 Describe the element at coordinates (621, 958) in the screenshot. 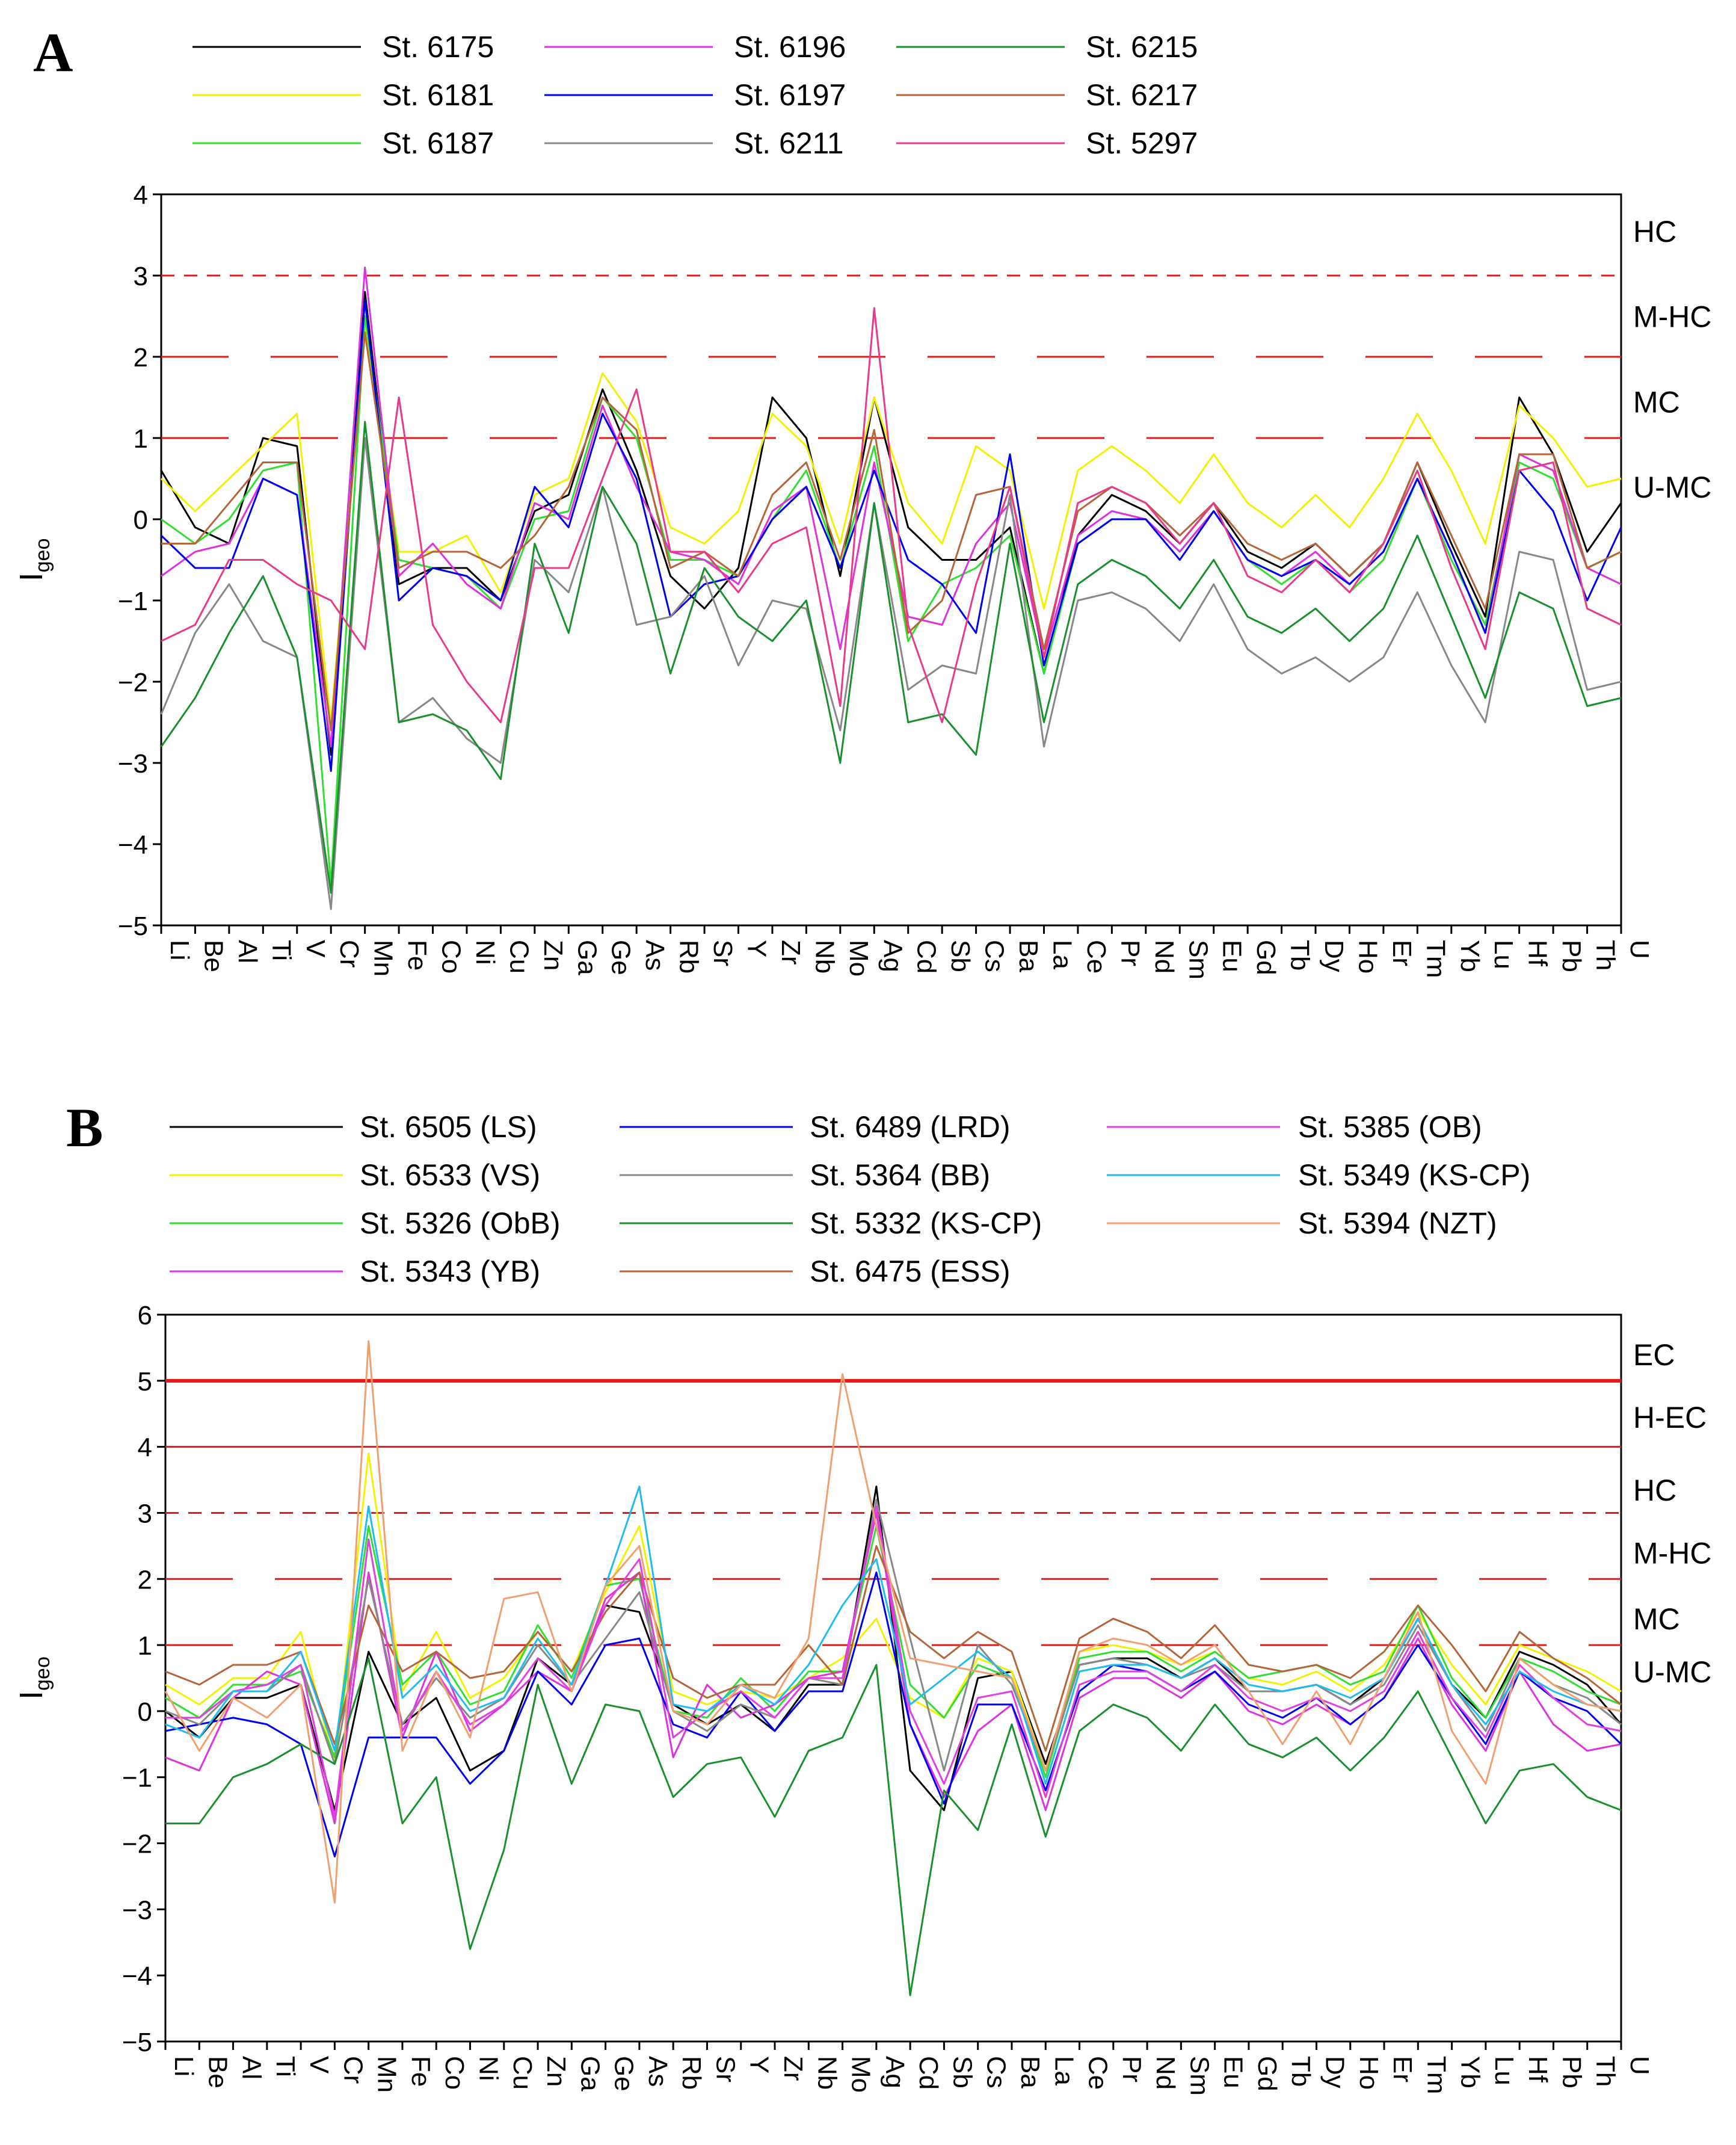

I see `x-tick-label: Ge` at that location.